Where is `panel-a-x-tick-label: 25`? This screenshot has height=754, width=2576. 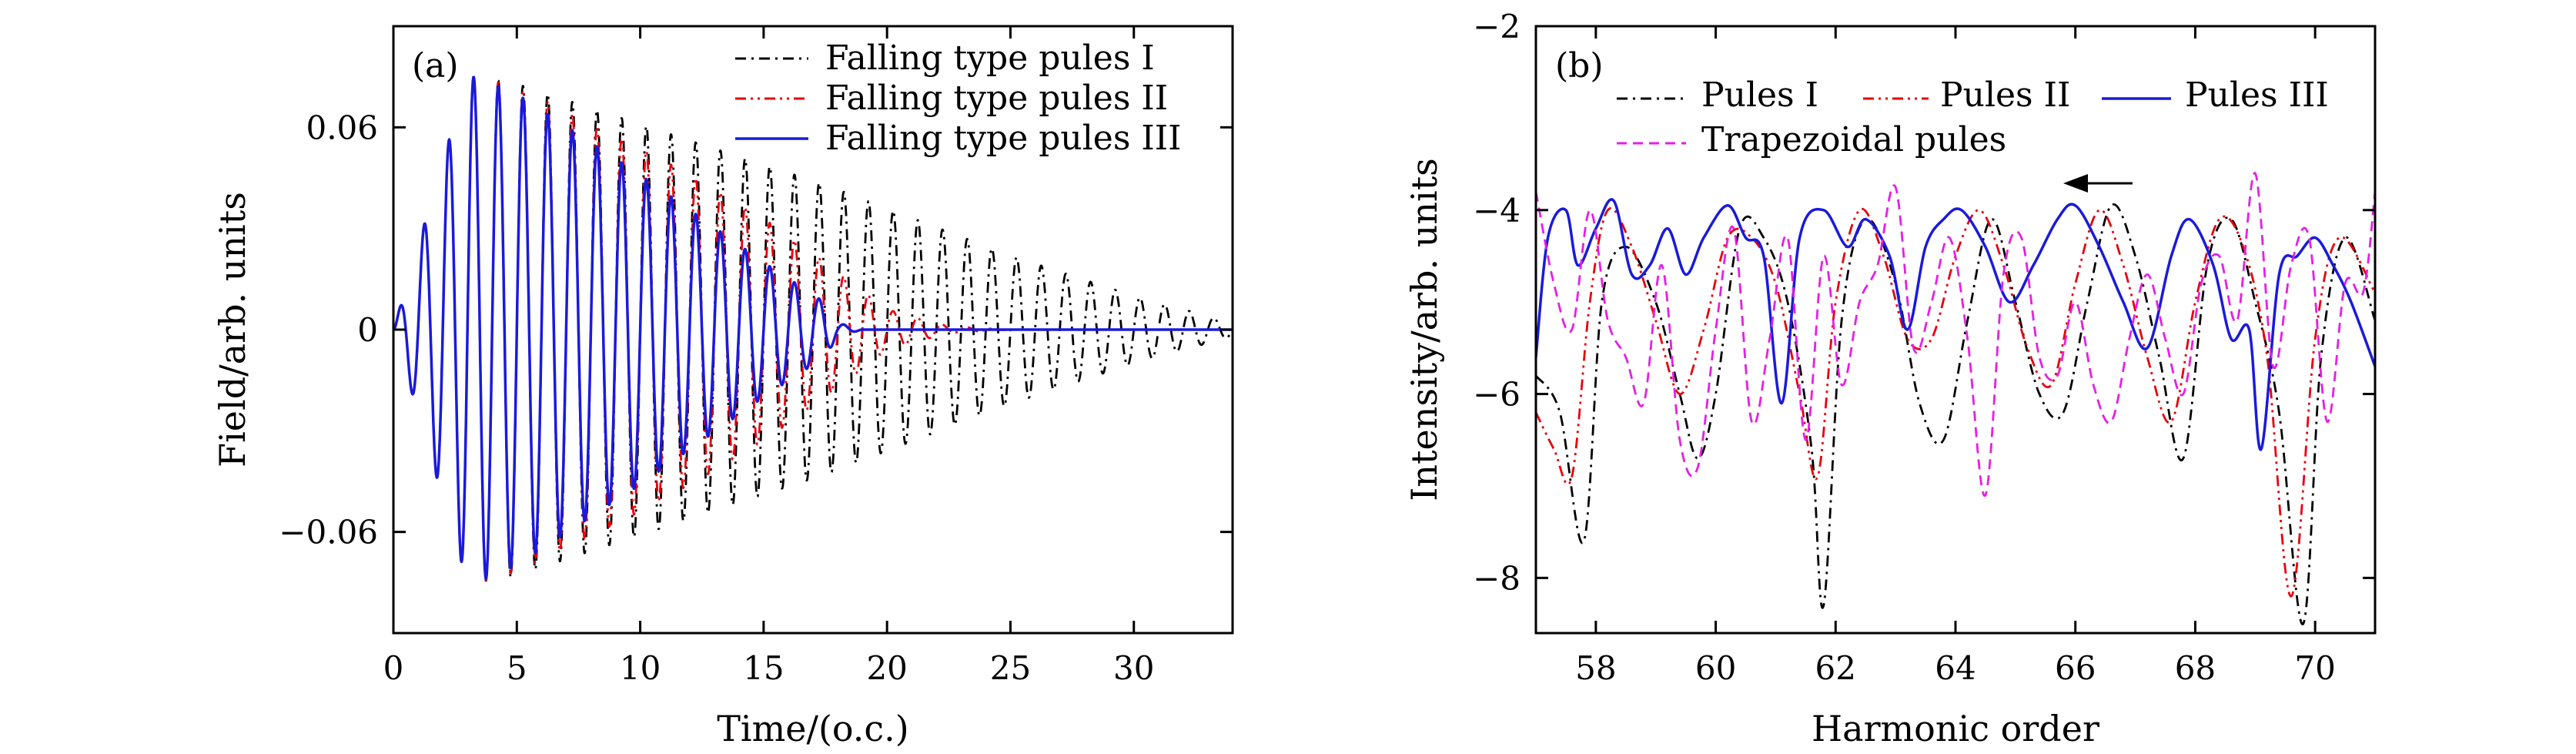
panel-a-x-tick-label: 25 is located at coordinates (1011, 668).